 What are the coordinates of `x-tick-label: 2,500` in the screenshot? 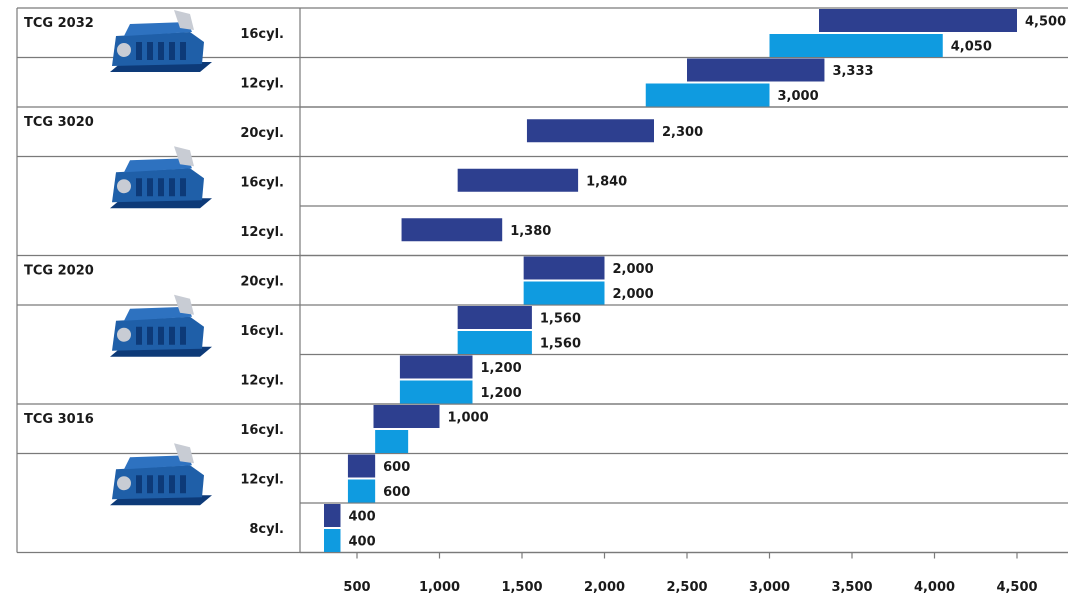 It's located at (686, 587).